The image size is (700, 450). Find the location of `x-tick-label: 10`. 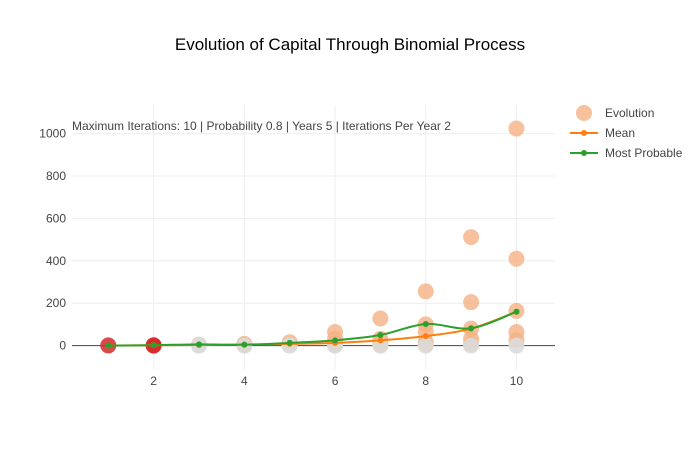

x-tick-label: 10 is located at coordinates (517, 381).